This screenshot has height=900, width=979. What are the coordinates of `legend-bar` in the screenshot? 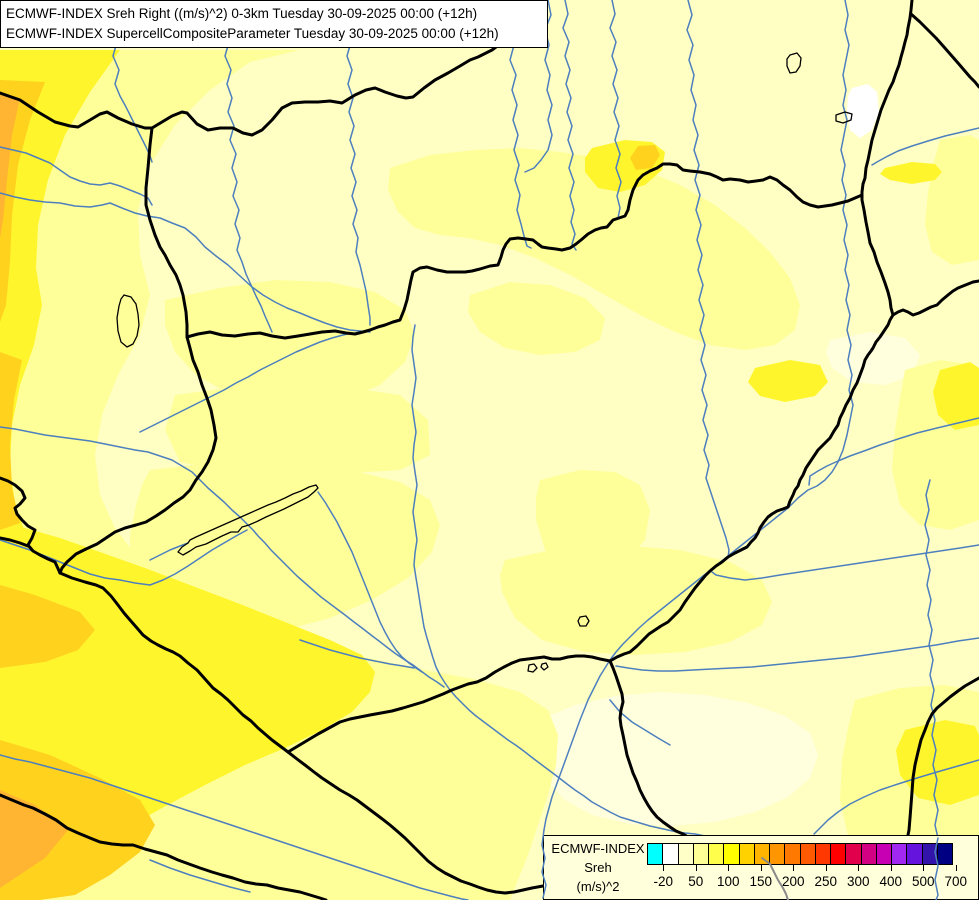 It's located at (812, 854).